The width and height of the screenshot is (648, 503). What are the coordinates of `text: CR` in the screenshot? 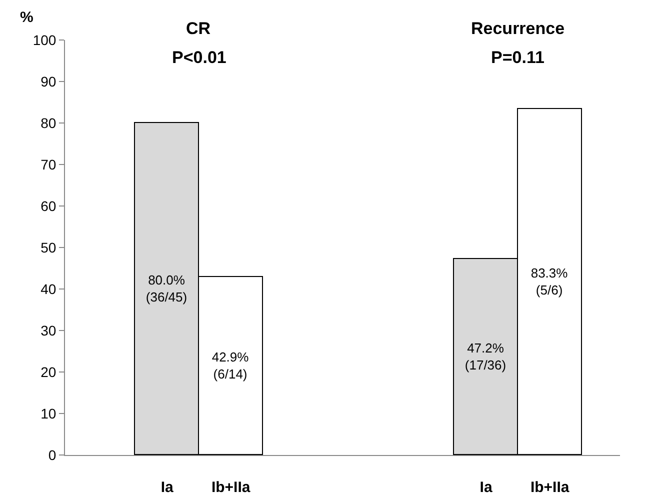 It's located at (198, 28).